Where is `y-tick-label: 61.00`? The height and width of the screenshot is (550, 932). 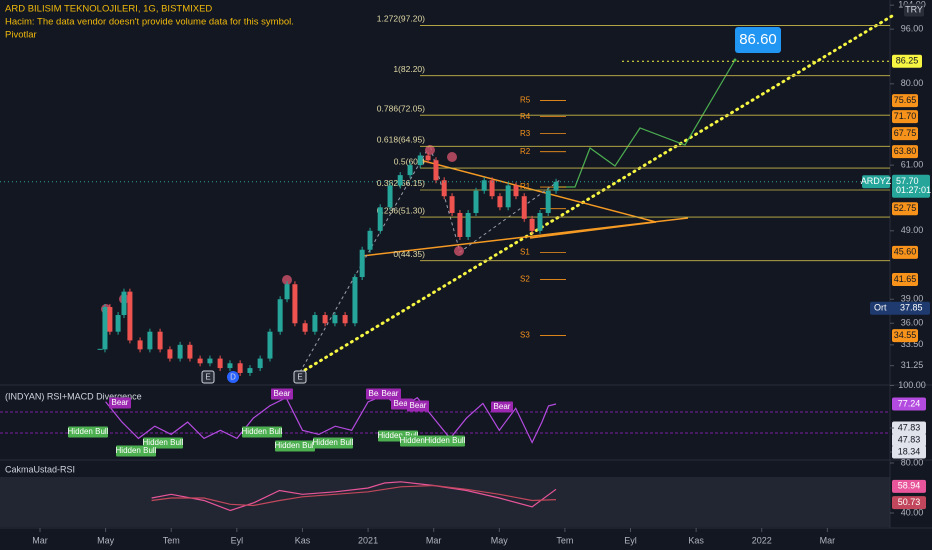
y-tick-label: 61.00 is located at coordinates (912, 164).